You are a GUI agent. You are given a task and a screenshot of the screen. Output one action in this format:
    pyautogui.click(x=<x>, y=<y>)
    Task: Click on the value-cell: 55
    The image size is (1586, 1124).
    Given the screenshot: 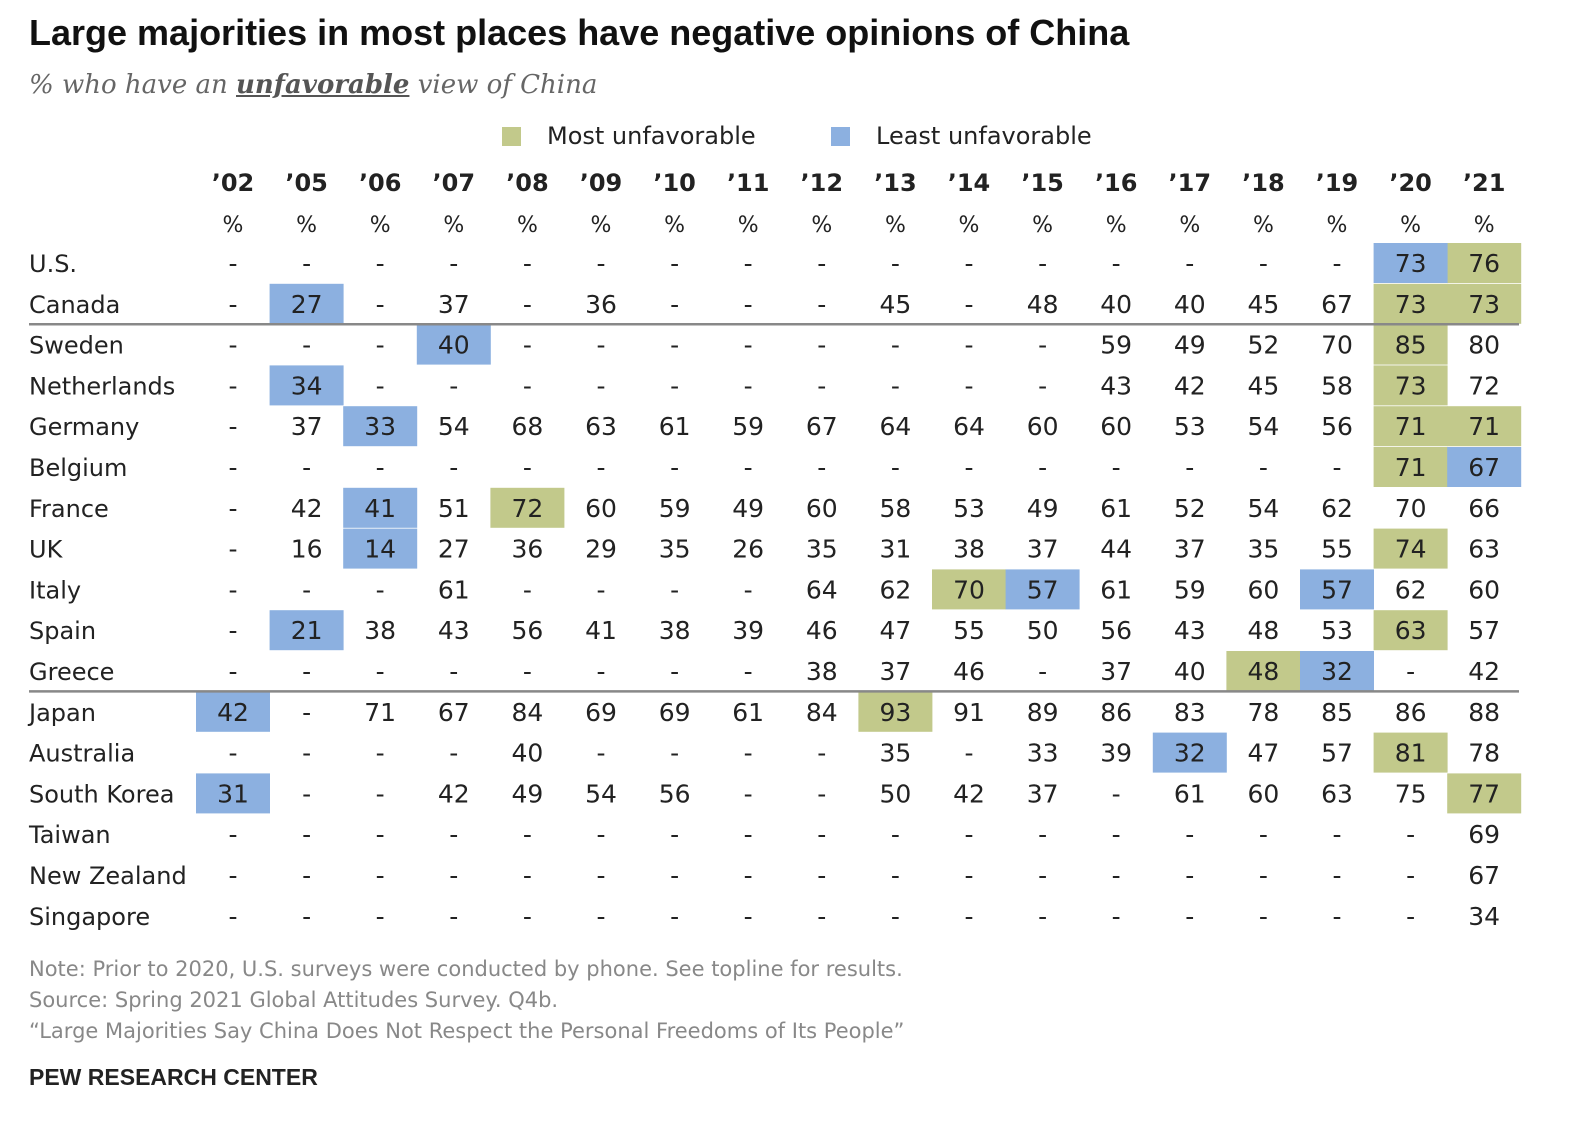 What is the action you would take?
    pyautogui.click(x=969, y=630)
    